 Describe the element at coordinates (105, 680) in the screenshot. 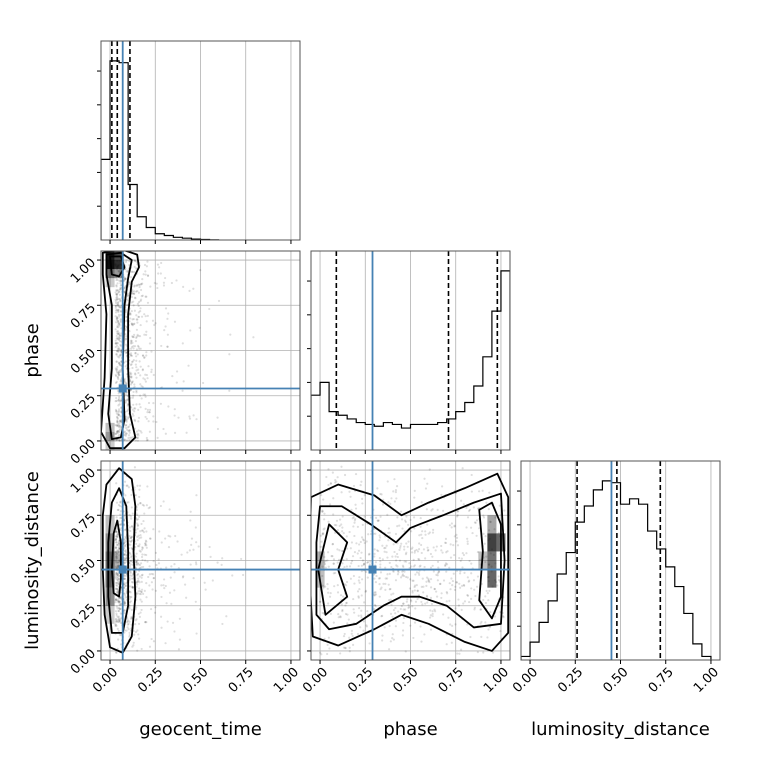

I see `x-tick-label: 0.00` at that location.